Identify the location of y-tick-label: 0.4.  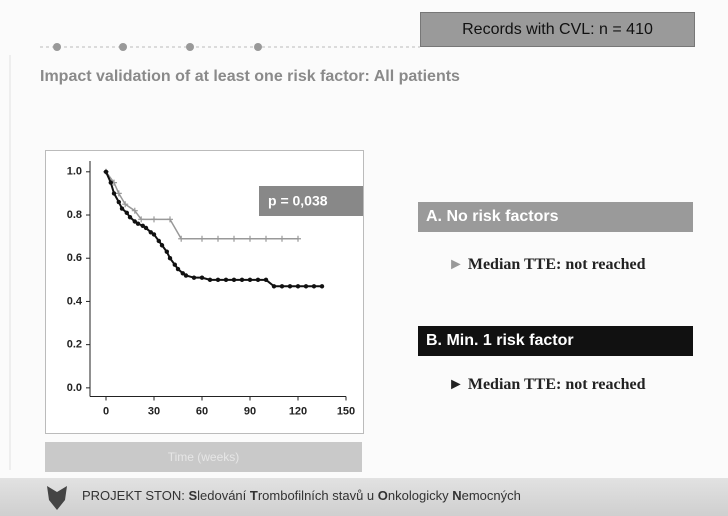
(75, 301).